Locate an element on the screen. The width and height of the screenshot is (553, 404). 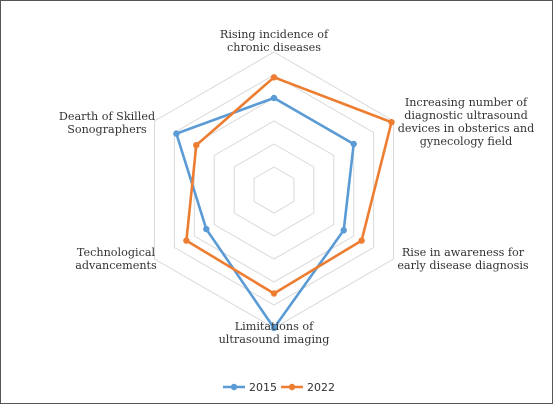
axis-label-line: gynecology field is located at coordinates (466, 141).